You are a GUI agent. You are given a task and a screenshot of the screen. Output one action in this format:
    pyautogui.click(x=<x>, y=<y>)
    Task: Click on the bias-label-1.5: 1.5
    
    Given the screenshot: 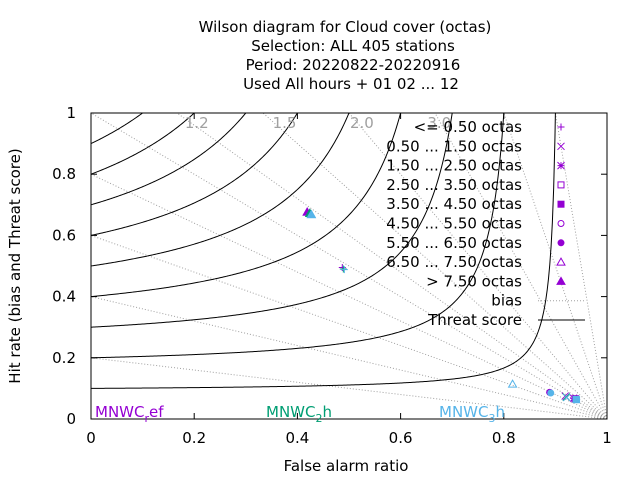 What is the action you would take?
    pyautogui.click(x=285, y=123)
    